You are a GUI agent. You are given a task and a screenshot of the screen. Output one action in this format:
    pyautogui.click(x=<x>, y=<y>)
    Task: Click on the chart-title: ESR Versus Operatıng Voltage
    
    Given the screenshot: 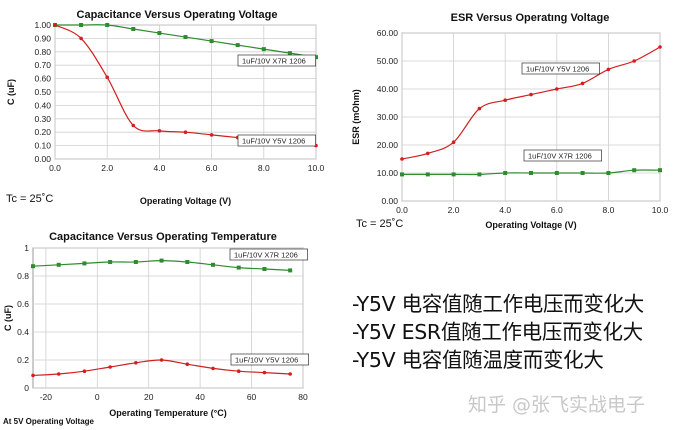 What is the action you would take?
    pyautogui.click(x=530, y=18)
    